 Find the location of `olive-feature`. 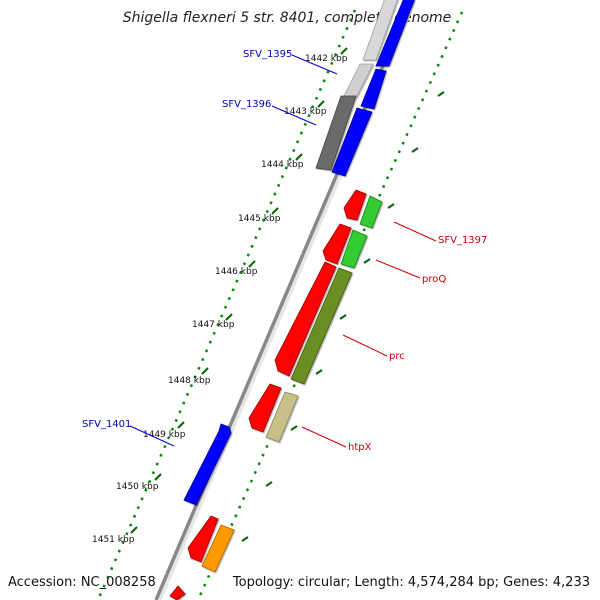

olive-feature is located at coordinates (321, 326).